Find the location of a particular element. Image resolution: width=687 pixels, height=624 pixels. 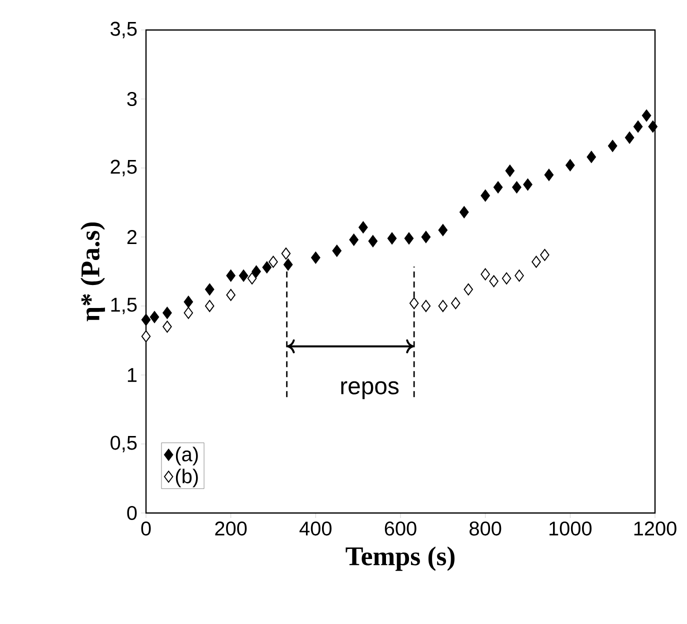

legend-label: (b) is located at coordinates (187, 478).